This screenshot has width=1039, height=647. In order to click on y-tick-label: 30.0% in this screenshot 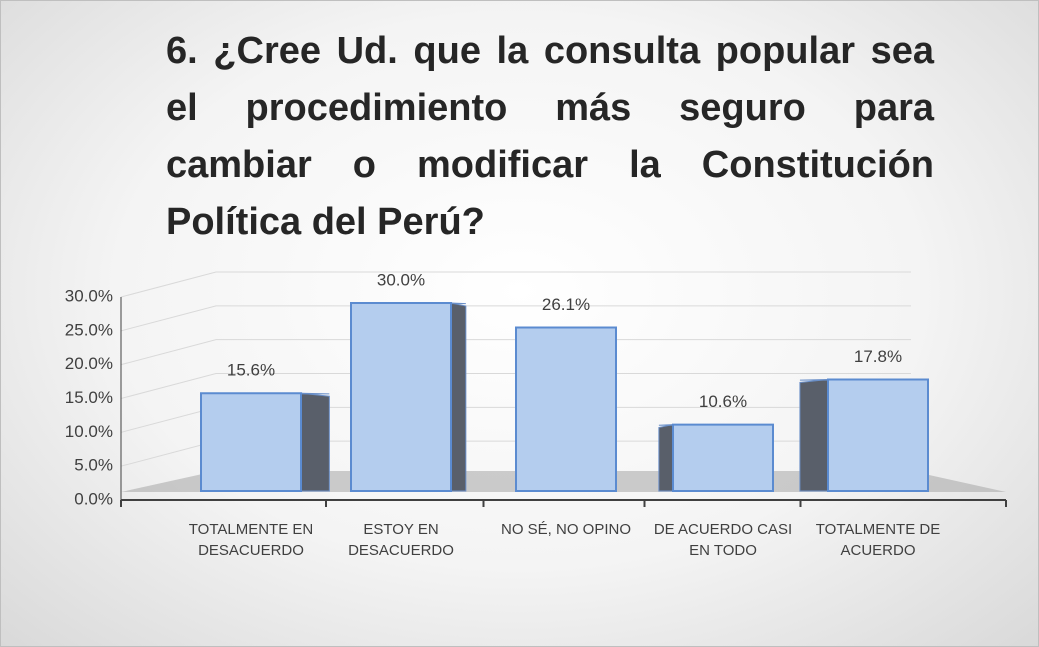, I will do `click(89, 295)`.